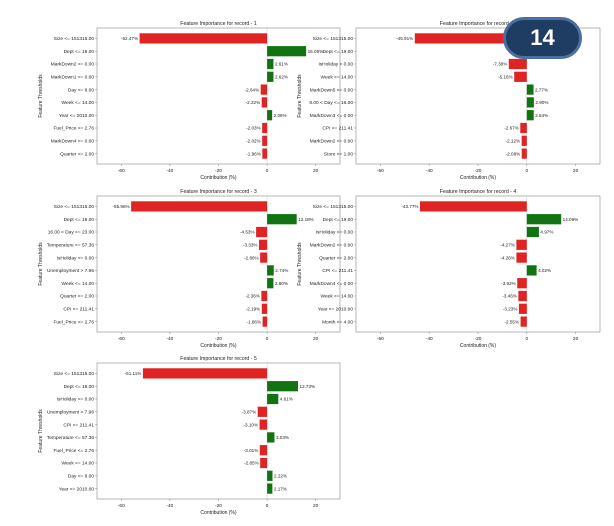 The width and height of the screenshot is (614, 526). I want to click on chart1-category-label: MarkDown2 <= 0.00, so click(73, 65).